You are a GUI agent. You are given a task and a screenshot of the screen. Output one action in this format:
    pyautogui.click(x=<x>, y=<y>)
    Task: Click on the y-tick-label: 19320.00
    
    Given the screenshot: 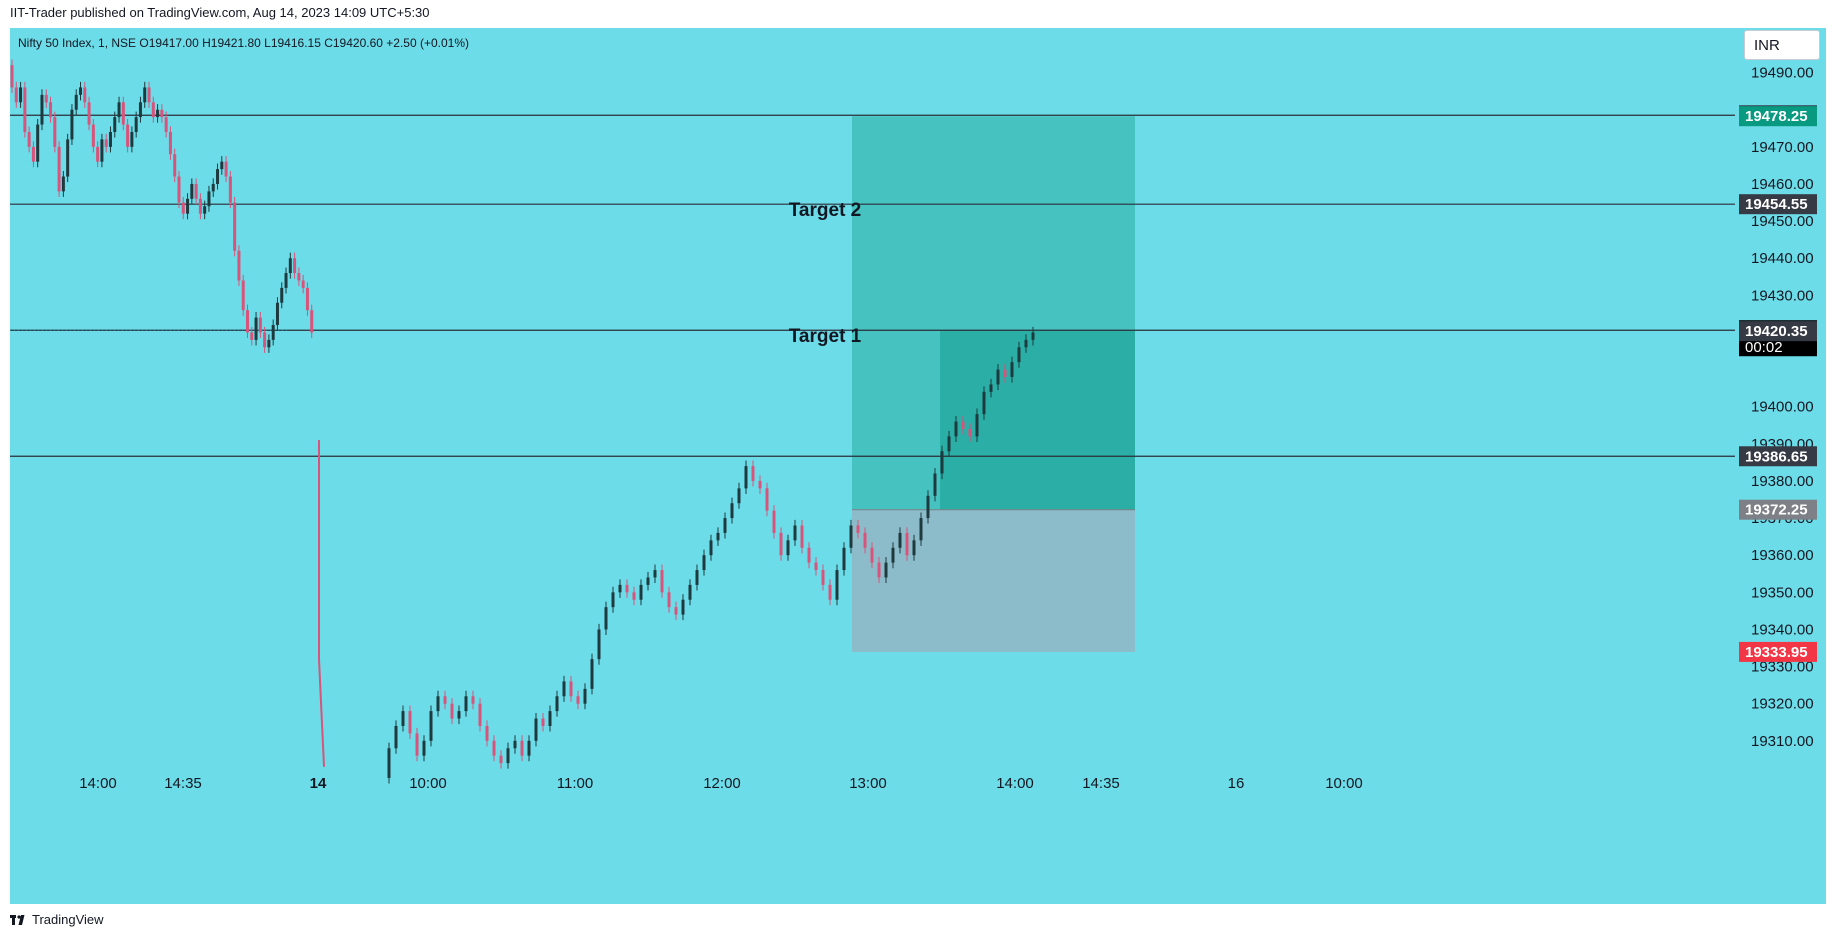 What is the action you would take?
    pyautogui.click(x=1782, y=704)
    